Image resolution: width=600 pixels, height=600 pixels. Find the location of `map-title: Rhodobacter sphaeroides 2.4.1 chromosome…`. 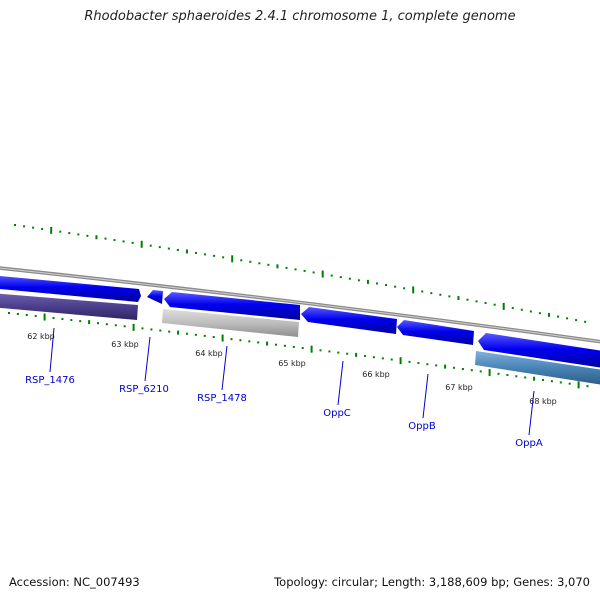

map-title: Rhodobacter sphaeroides 2.4.1 chromosome… is located at coordinates (300, 16).